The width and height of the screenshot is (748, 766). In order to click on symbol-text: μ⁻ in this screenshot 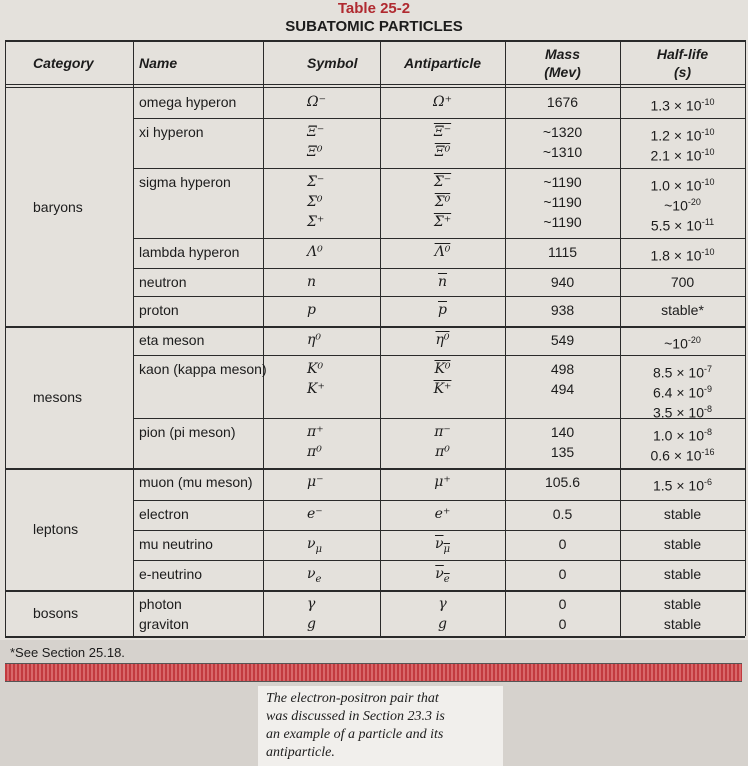, I will do `click(315, 482)`.